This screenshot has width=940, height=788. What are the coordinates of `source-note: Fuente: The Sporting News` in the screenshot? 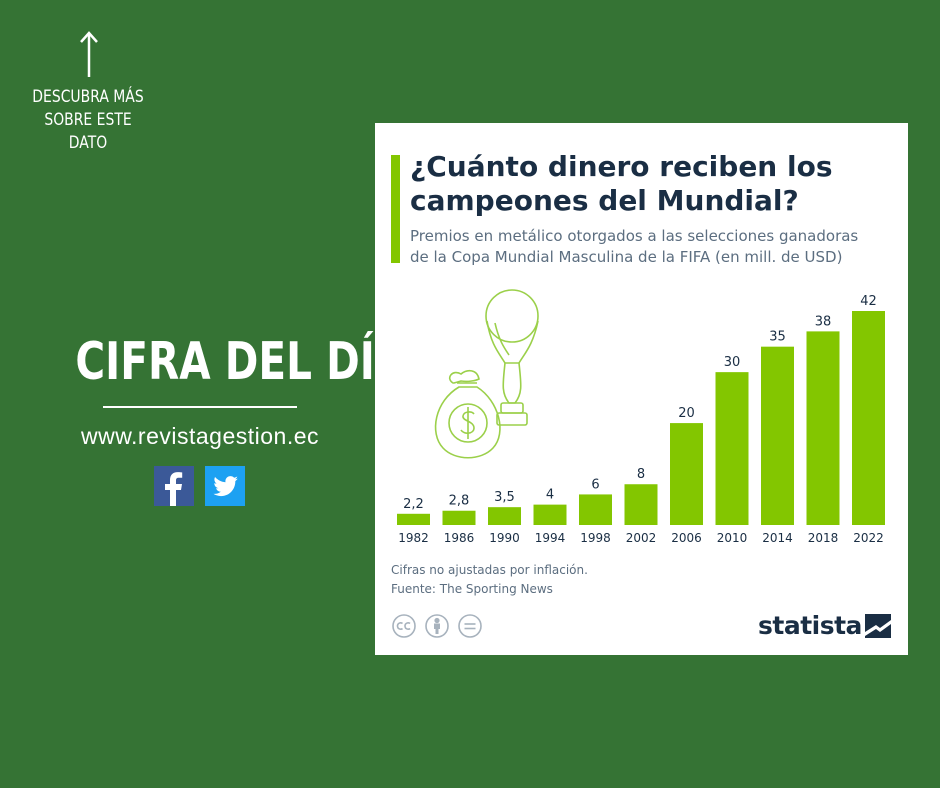 It's located at (472, 589).